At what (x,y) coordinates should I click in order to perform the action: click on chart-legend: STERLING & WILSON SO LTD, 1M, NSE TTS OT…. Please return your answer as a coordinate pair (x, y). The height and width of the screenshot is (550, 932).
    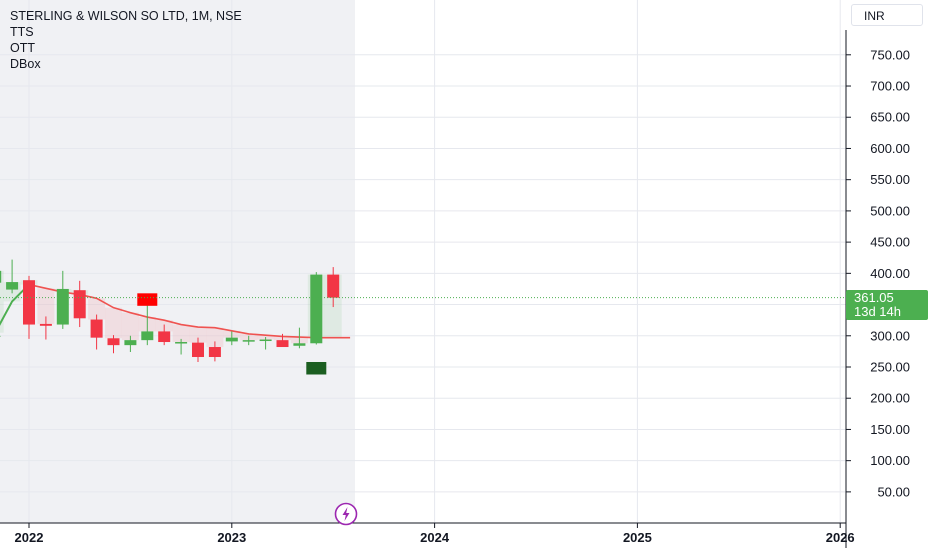
    Looking at the image, I should click on (126, 40).